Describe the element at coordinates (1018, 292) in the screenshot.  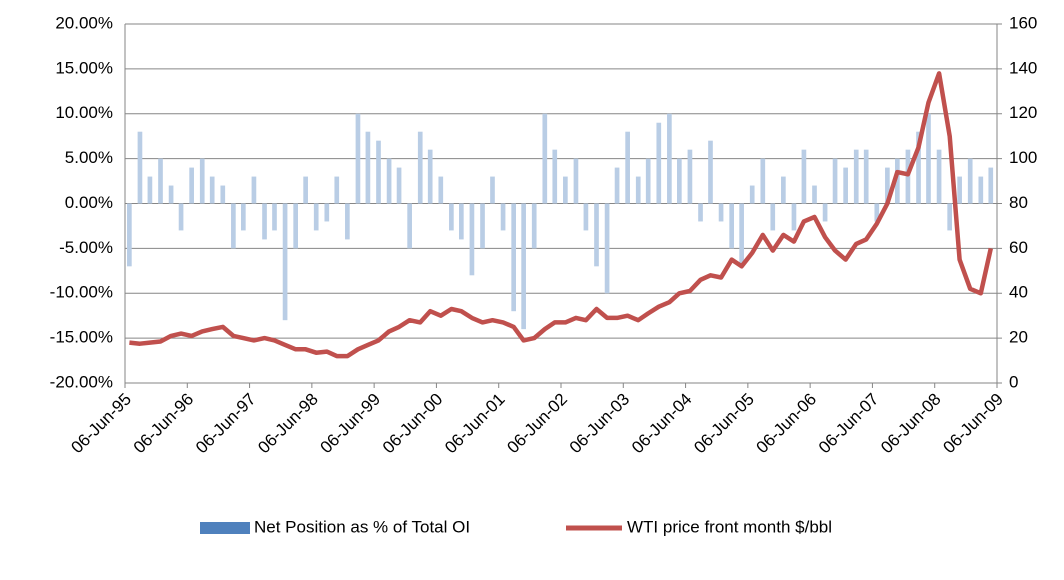
I see `y2-tick-label: 40` at that location.